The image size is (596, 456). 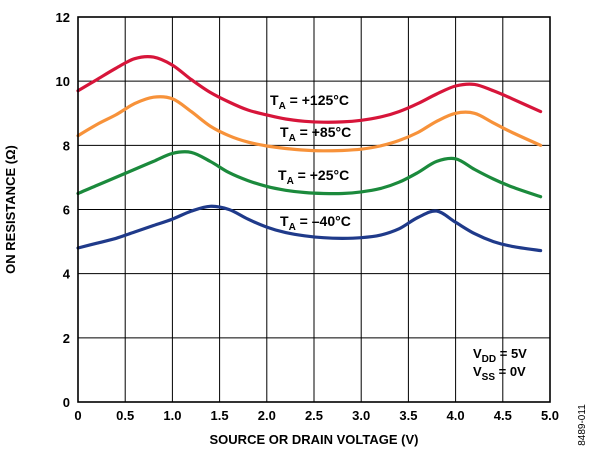 I want to click on x-tick-label: 4.0, so click(x=456, y=415).